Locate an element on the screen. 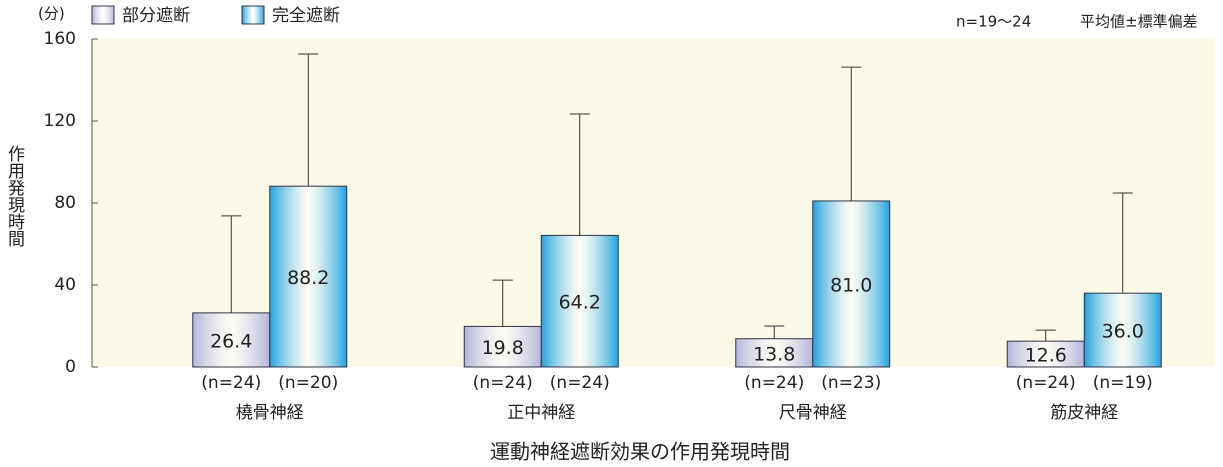  x-tick-label: 橈骨神経 is located at coordinates (270, 413).